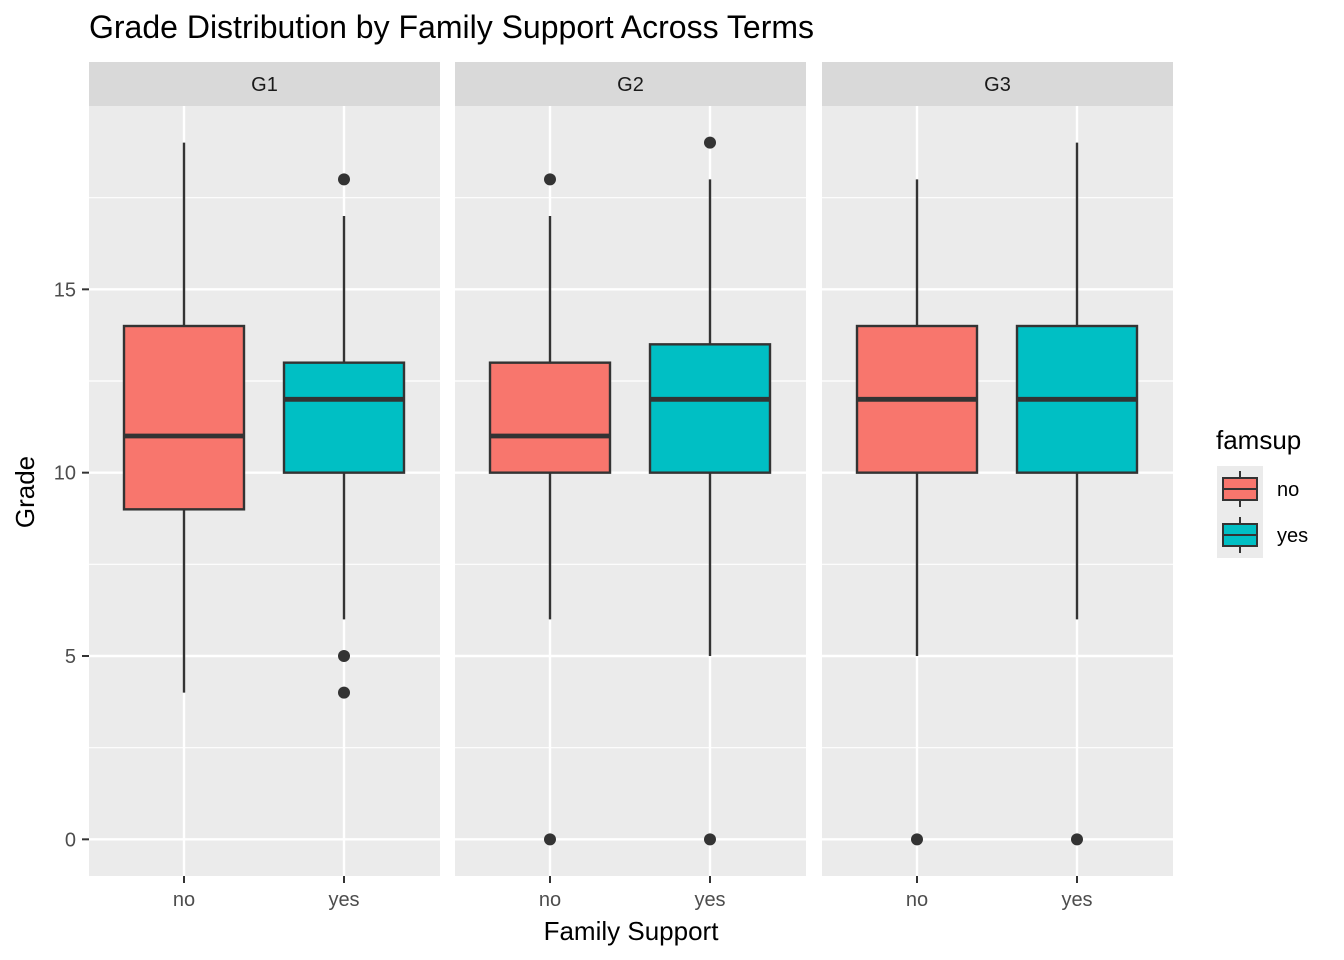  I want to click on facet-strip-label: G3, so click(997, 85).